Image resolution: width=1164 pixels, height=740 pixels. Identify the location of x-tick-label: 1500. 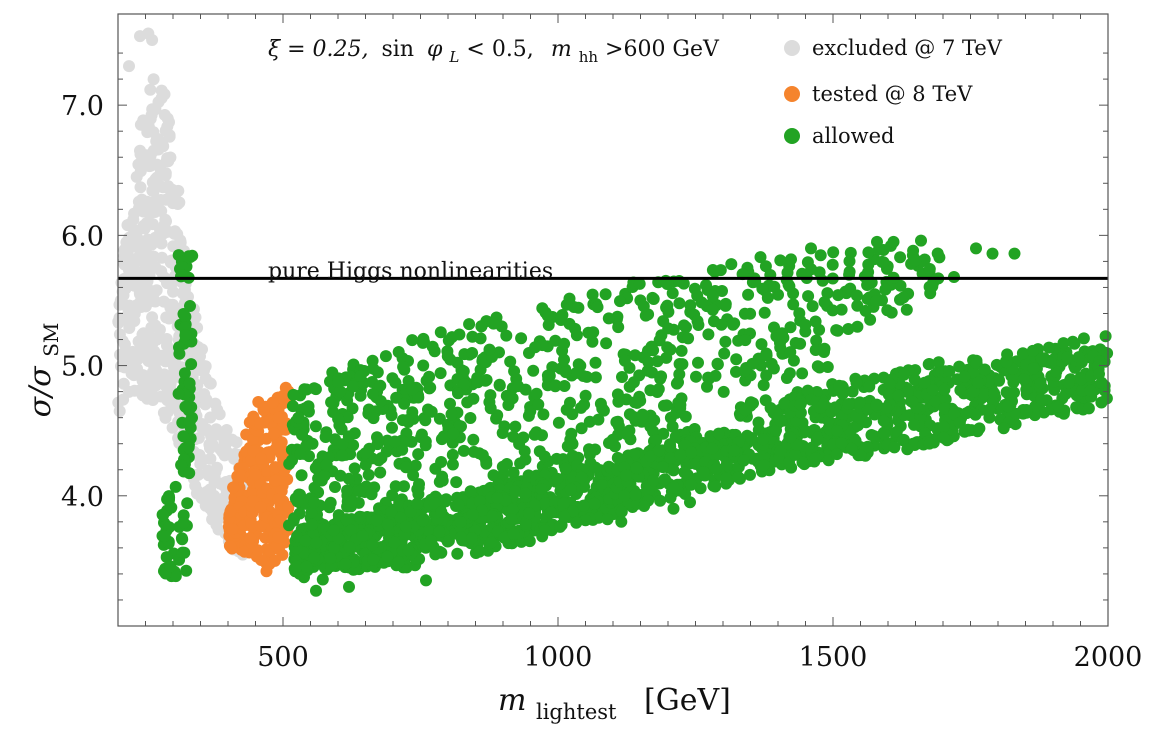
(833, 657).